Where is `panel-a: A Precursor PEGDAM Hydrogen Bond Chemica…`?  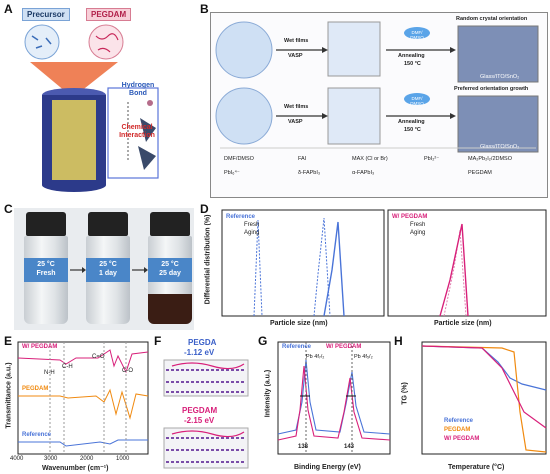 panel-a: A Precursor PEGDAM Hydrogen Bond Chemica… is located at coordinates (80, 100).